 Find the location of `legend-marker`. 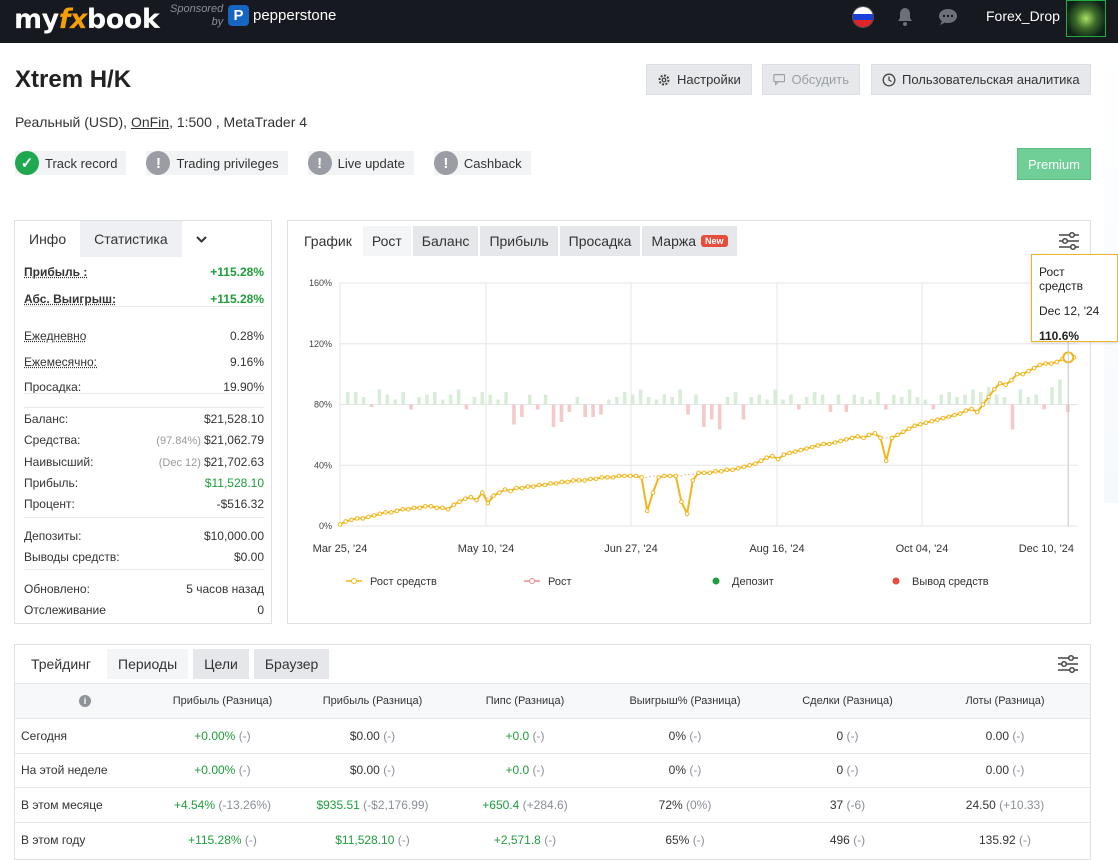

legend-marker is located at coordinates (532, 581).